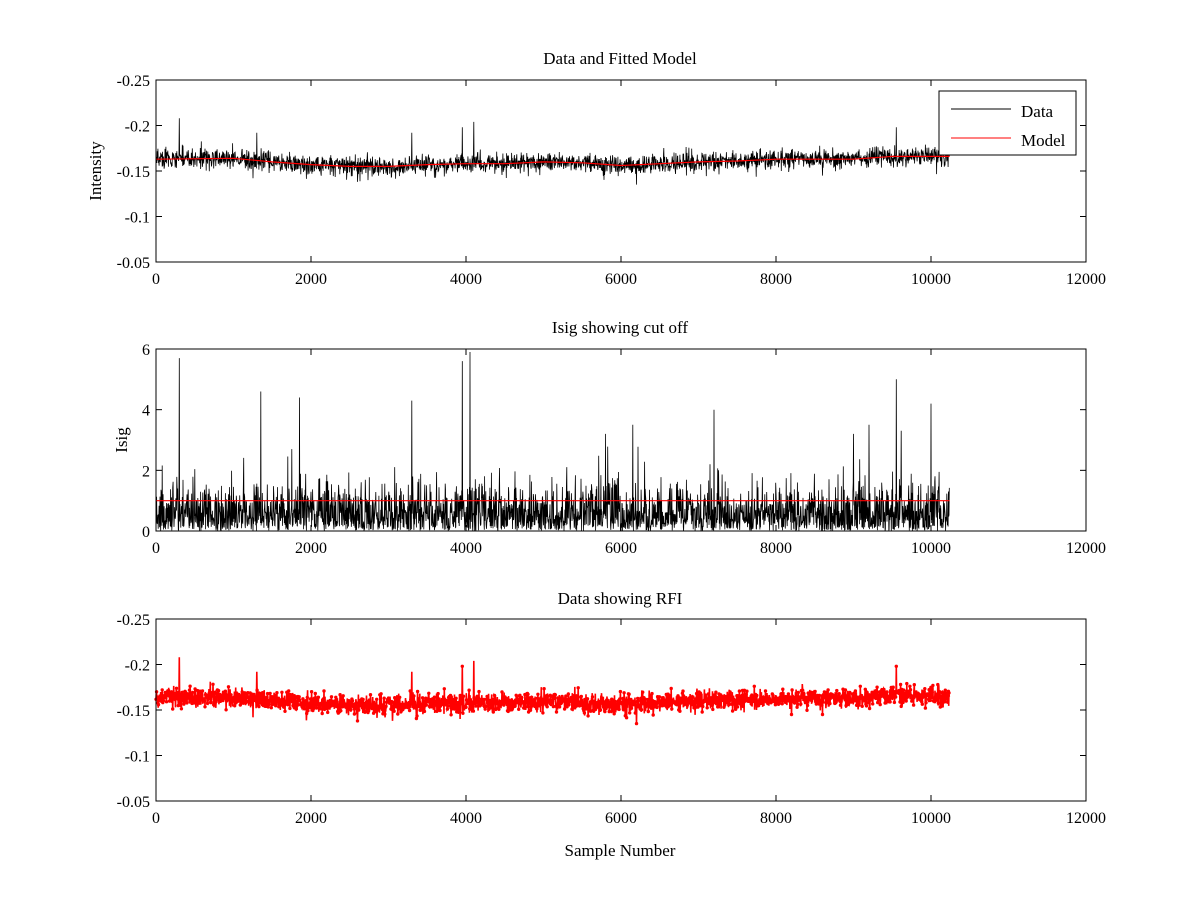 The height and width of the screenshot is (900, 1200). What do you see at coordinates (552, 151) in the screenshot?
I see `series-data-line` at bounding box center [552, 151].